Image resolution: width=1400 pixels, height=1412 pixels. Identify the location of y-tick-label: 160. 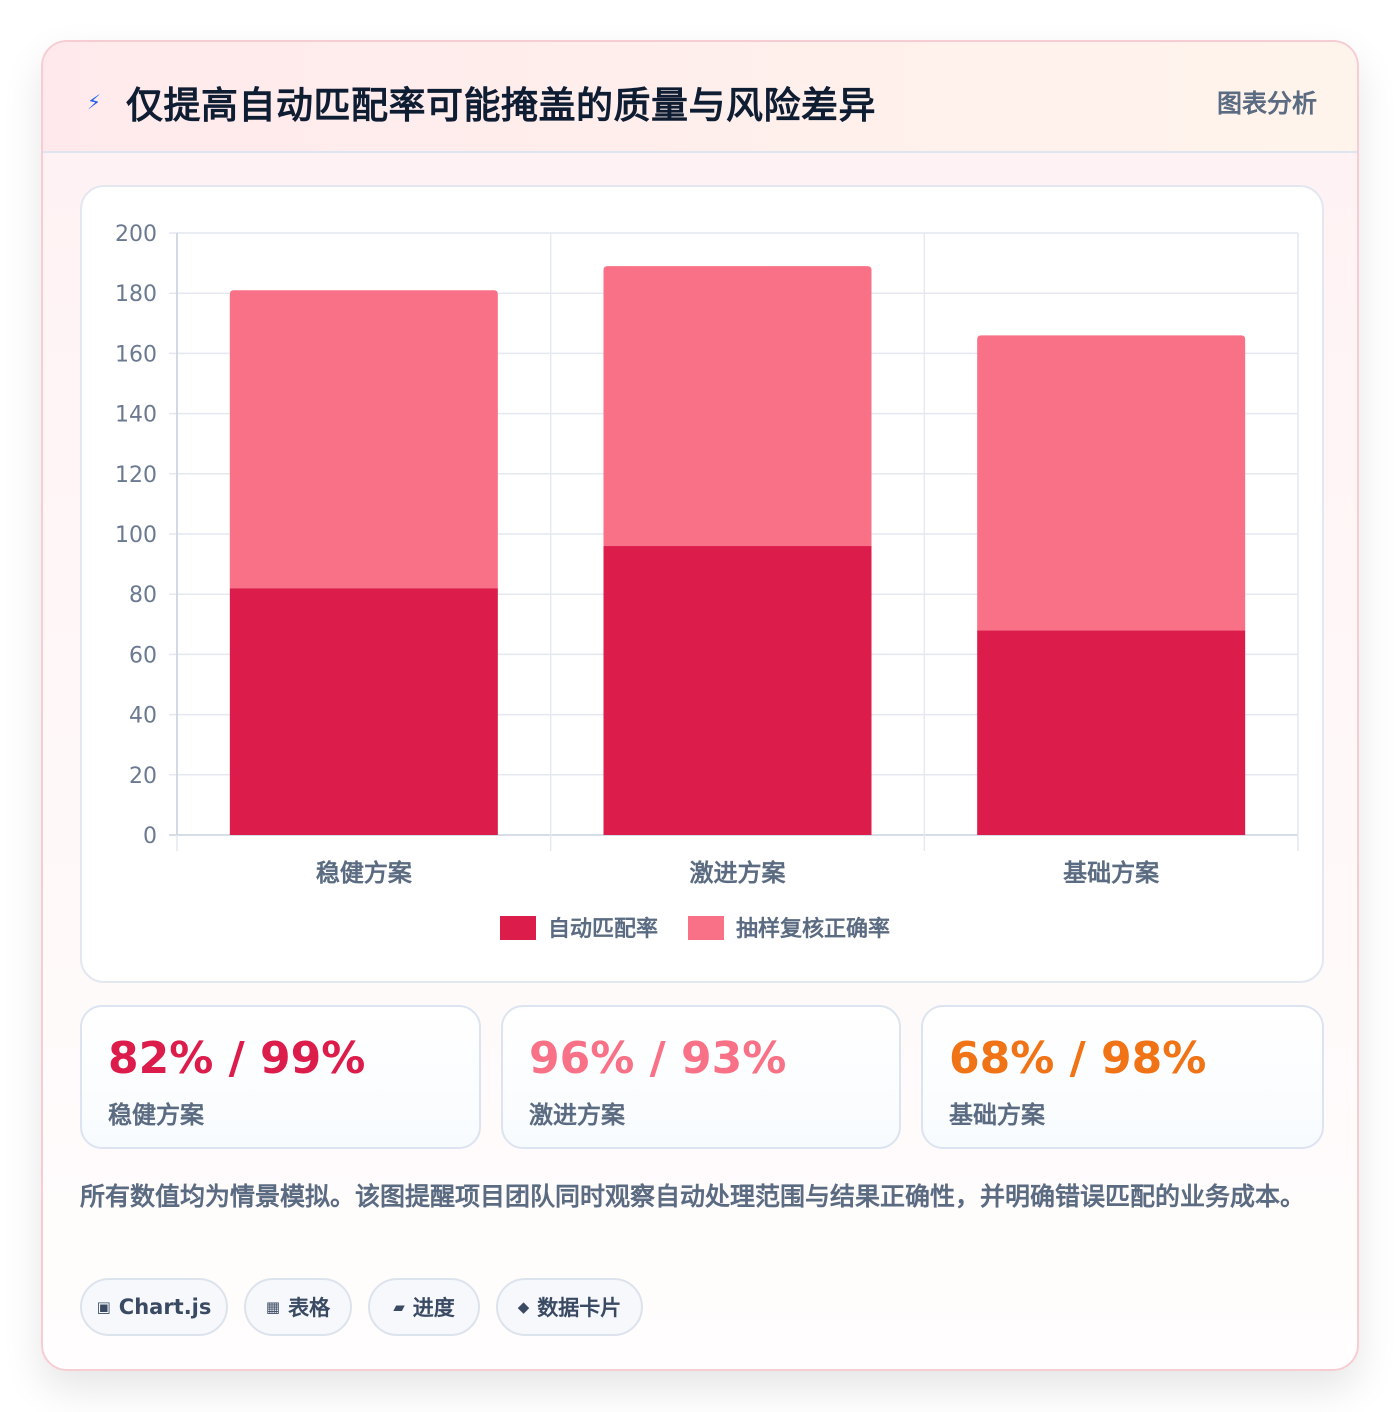
(136, 354).